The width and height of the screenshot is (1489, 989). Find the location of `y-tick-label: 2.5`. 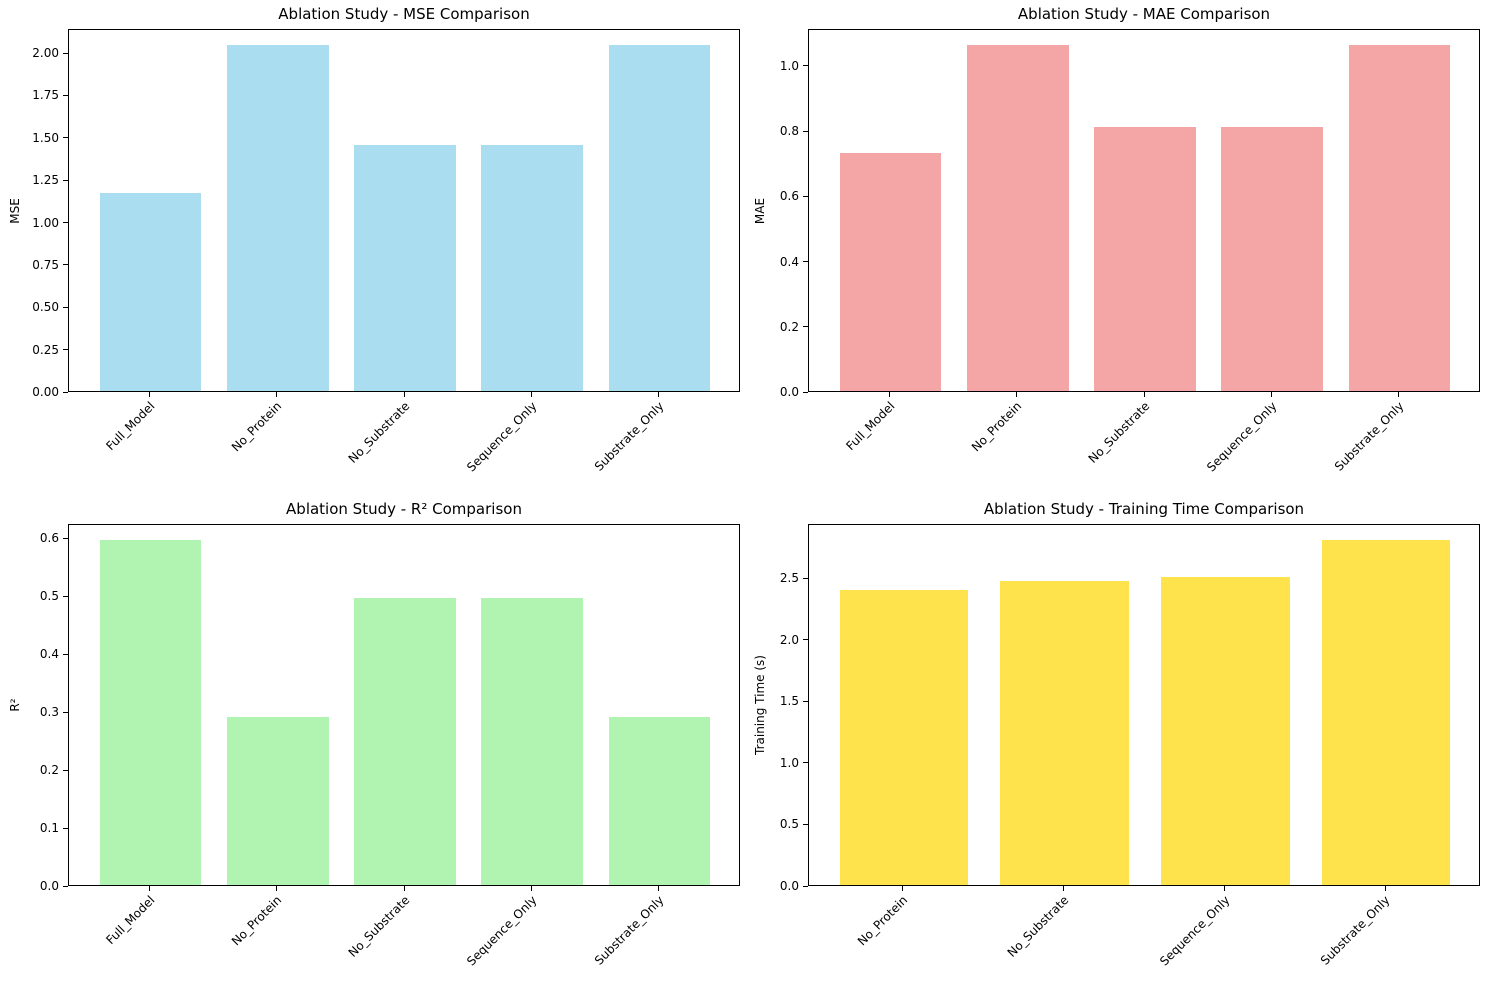

y-tick-label: 2.5 is located at coordinates (789, 578).